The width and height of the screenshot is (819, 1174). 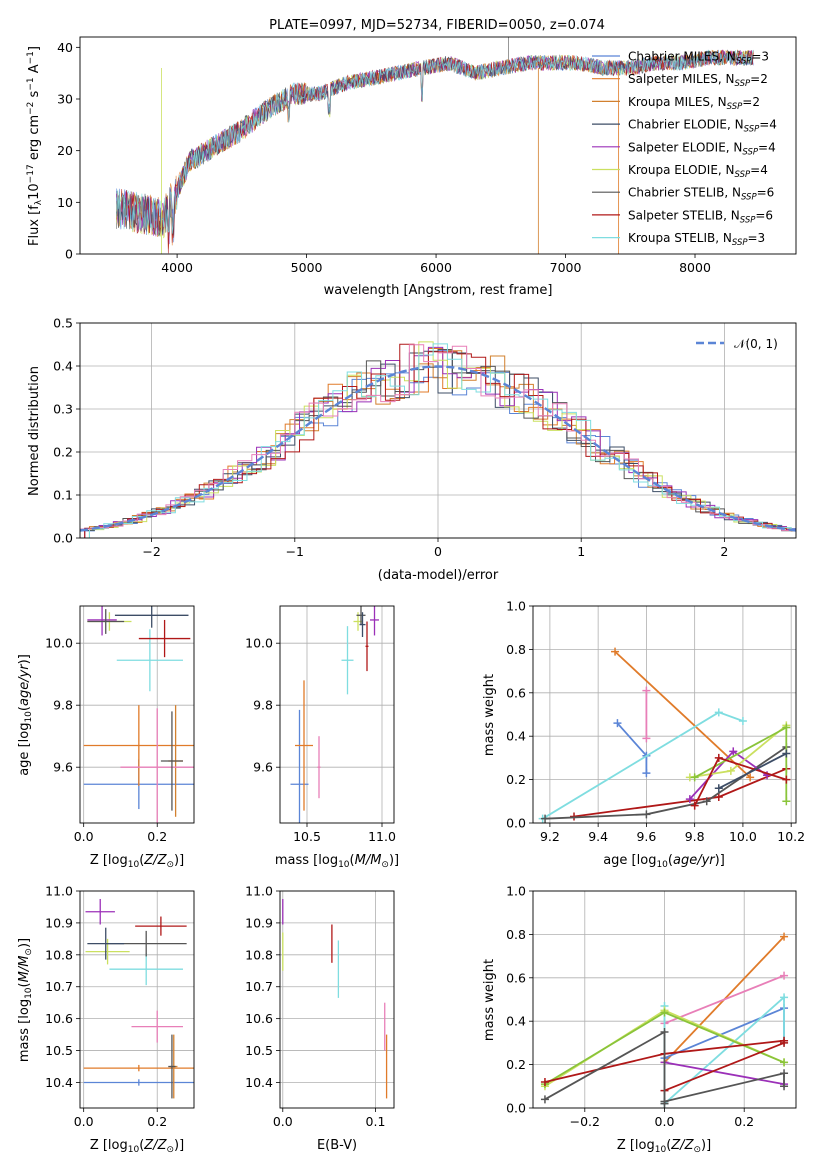 What do you see at coordinates (337, 861) in the screenshot?
I see `x-axis-label: mass [log10(M/M⊙)]` at bounding box center [337, 861].